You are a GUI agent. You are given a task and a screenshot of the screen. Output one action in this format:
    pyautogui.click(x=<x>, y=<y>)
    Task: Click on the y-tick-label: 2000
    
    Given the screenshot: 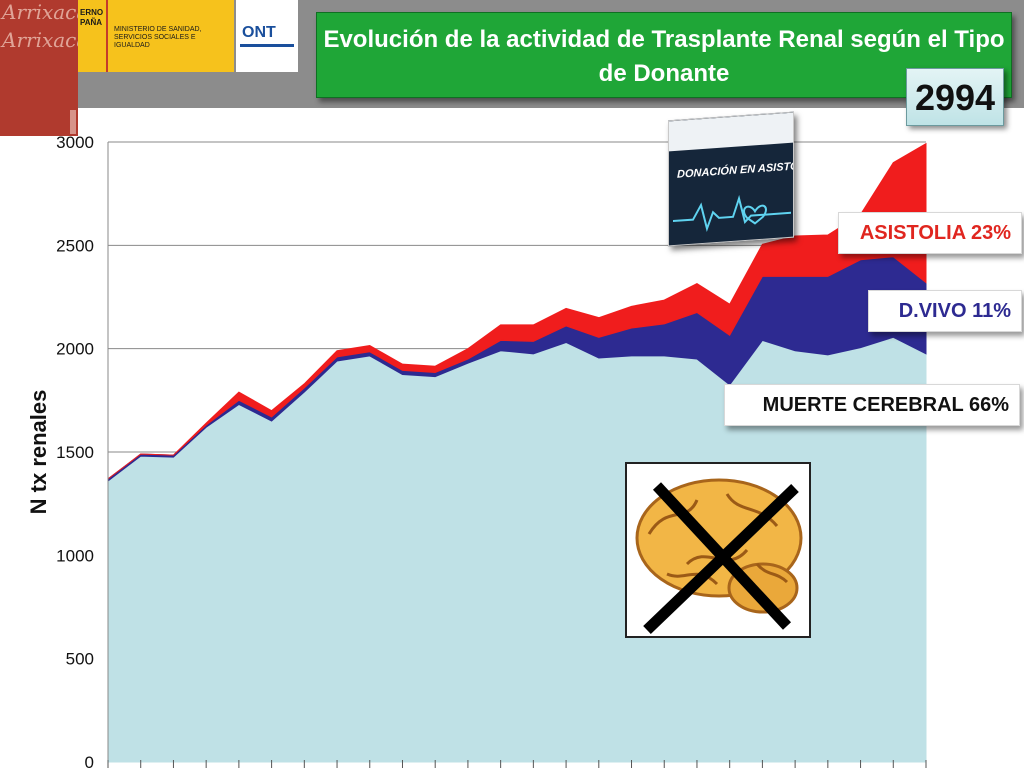 What is the action you would take?
    pyautogui.click(x=75, y=349)
    